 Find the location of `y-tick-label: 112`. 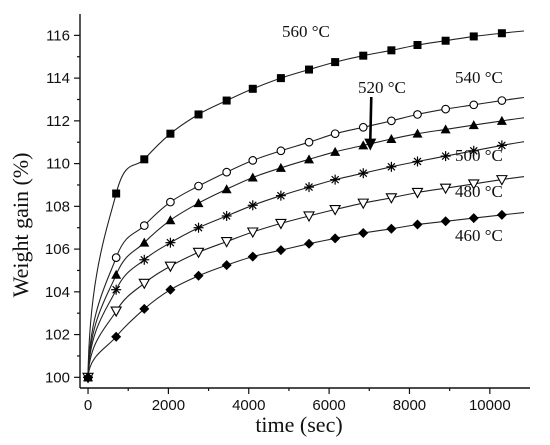

y-tick-label: 112 is located at coordinates (58, 121).